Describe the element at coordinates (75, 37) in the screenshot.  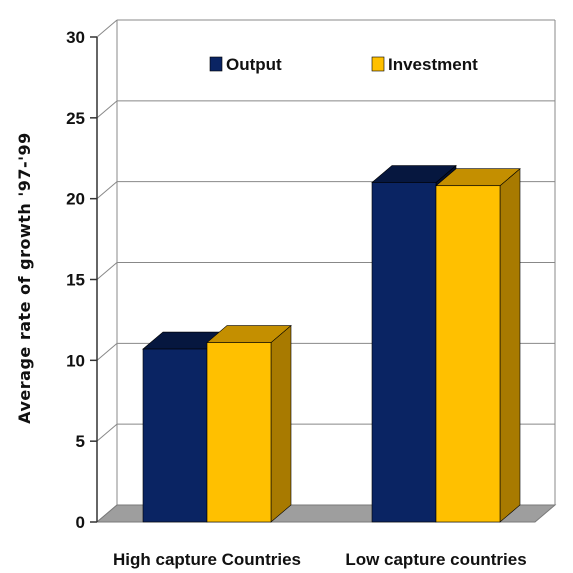
I see `y-tick-label: 30` at that location.